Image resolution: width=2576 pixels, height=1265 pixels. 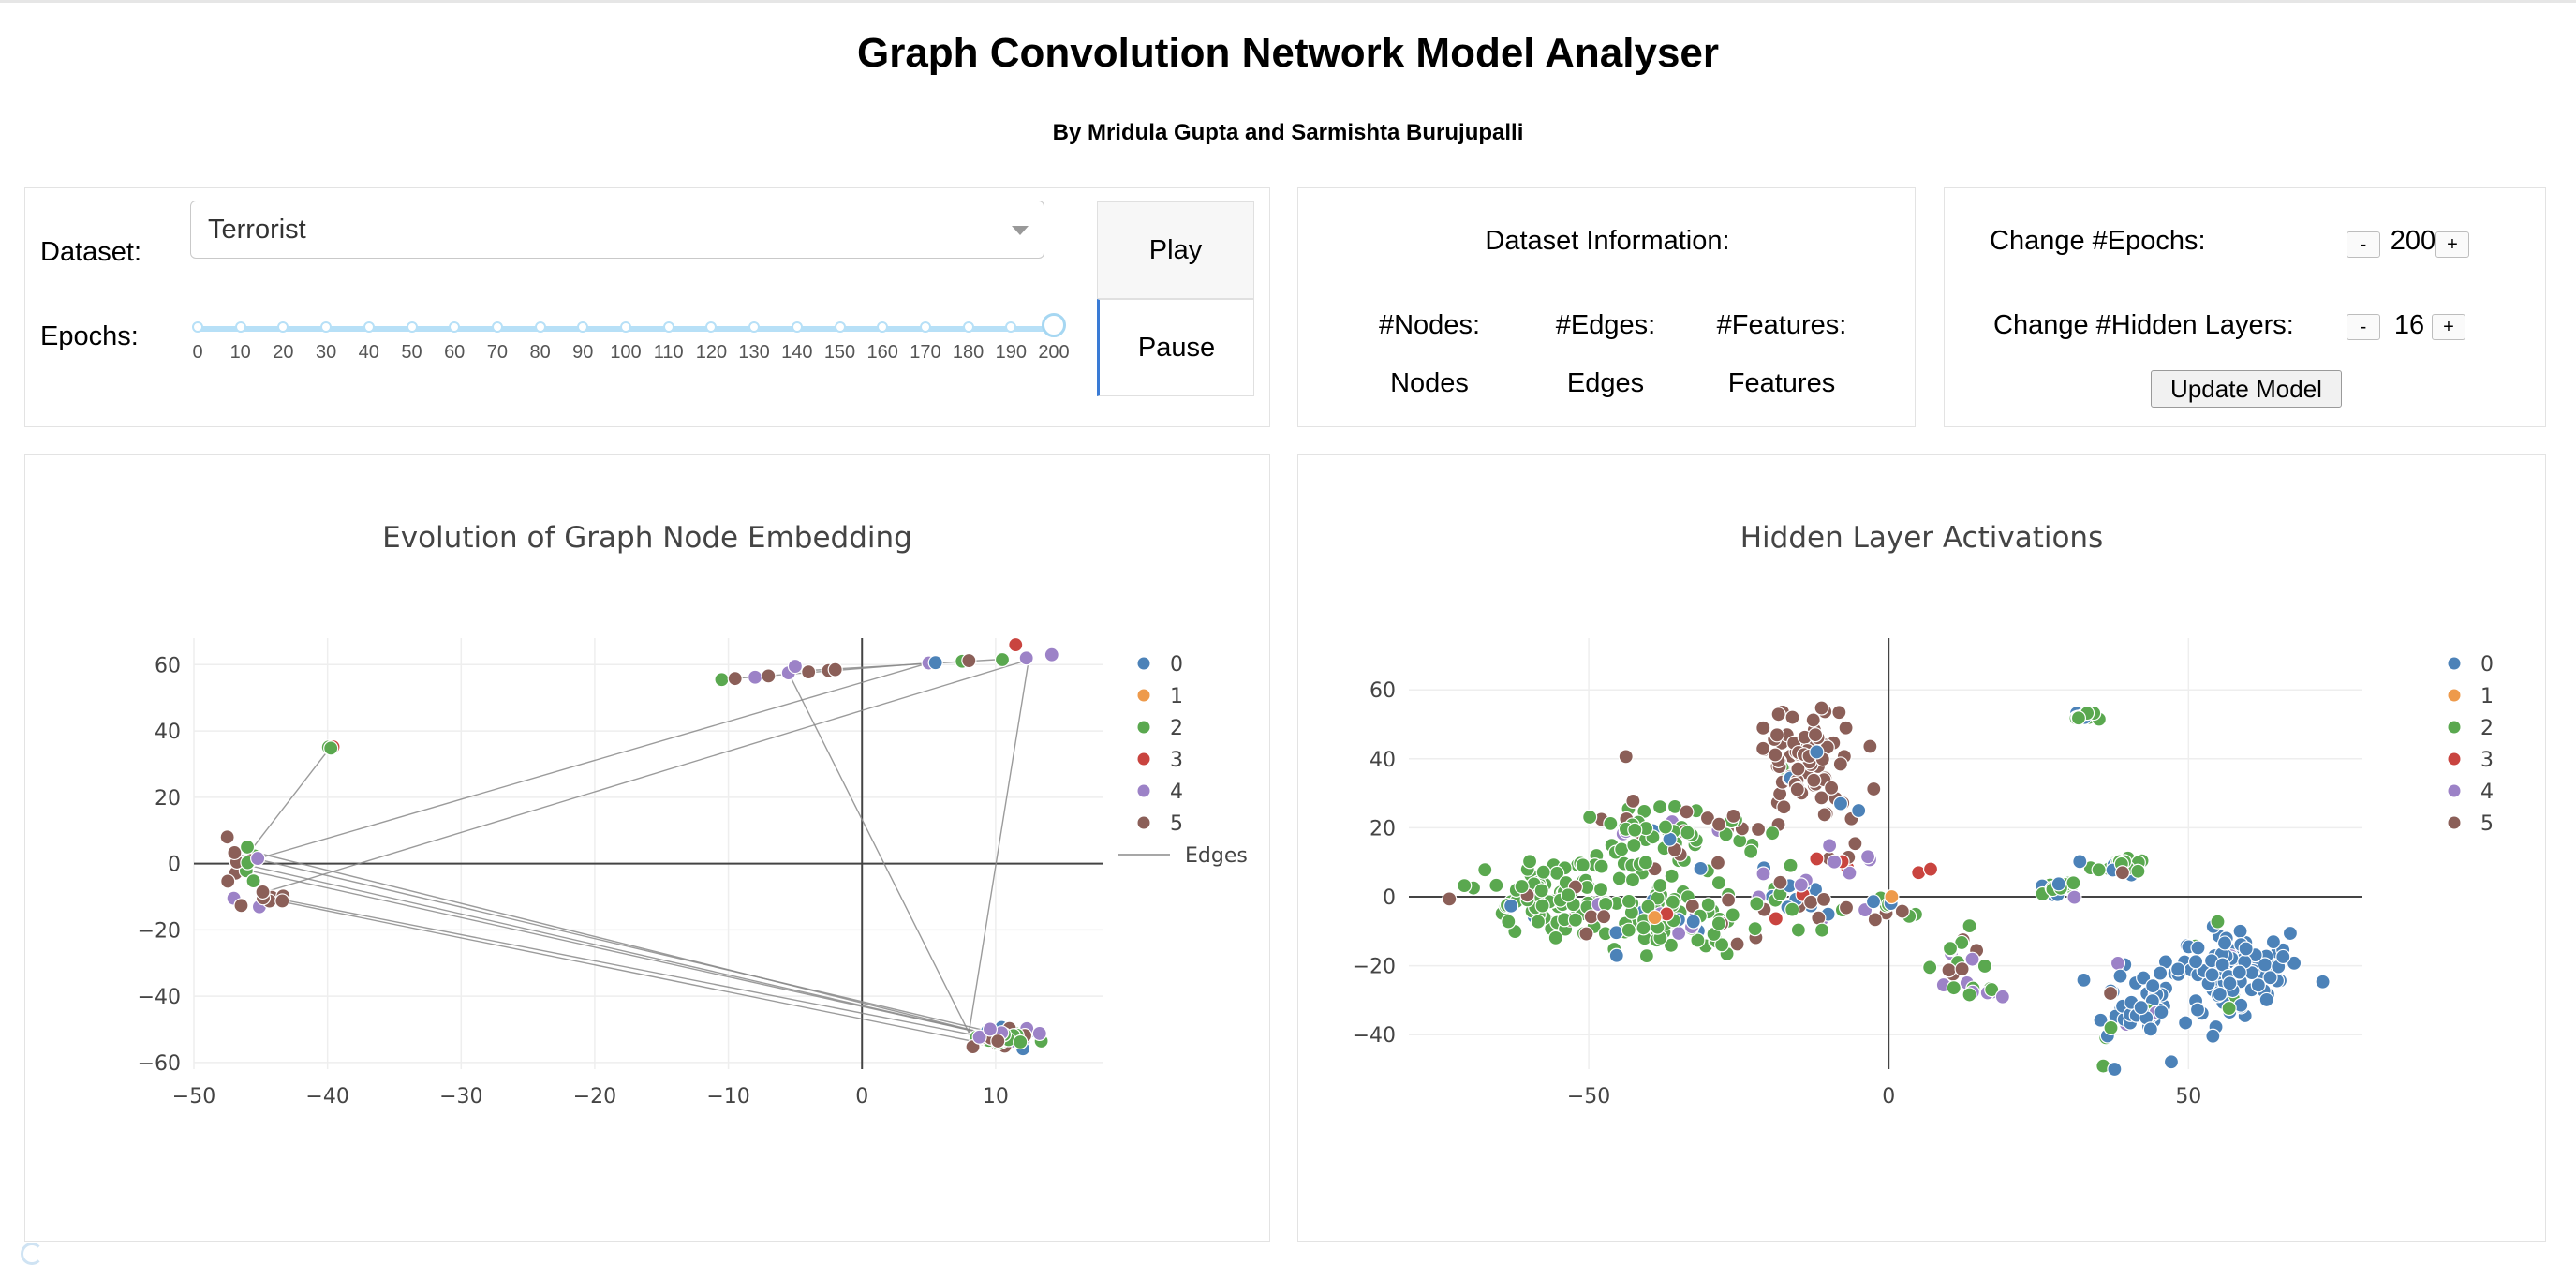 I want to click on play-button: Play, so click(x=1175, y=250).